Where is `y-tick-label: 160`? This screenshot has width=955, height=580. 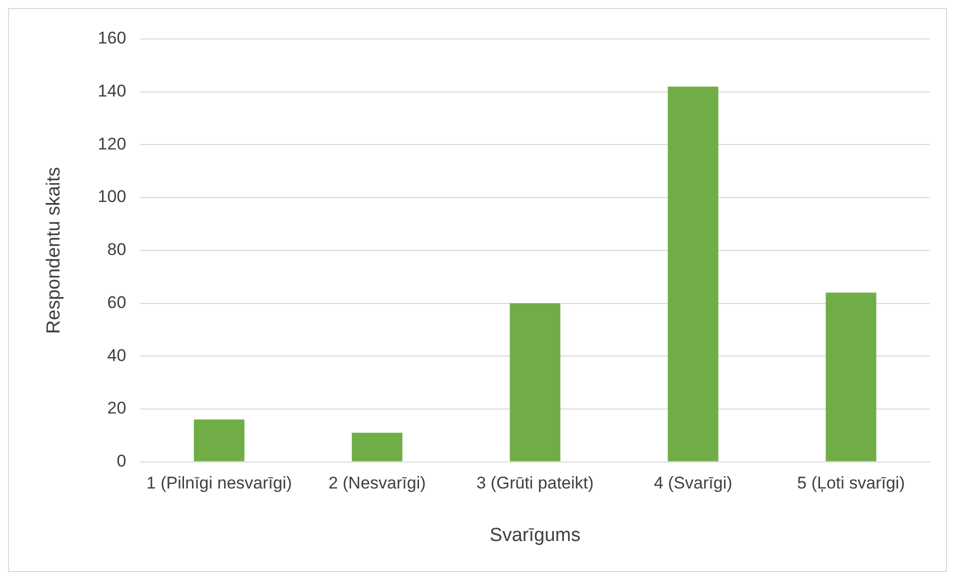 y-tick-label: 160 is located at coordinates (112, 38).